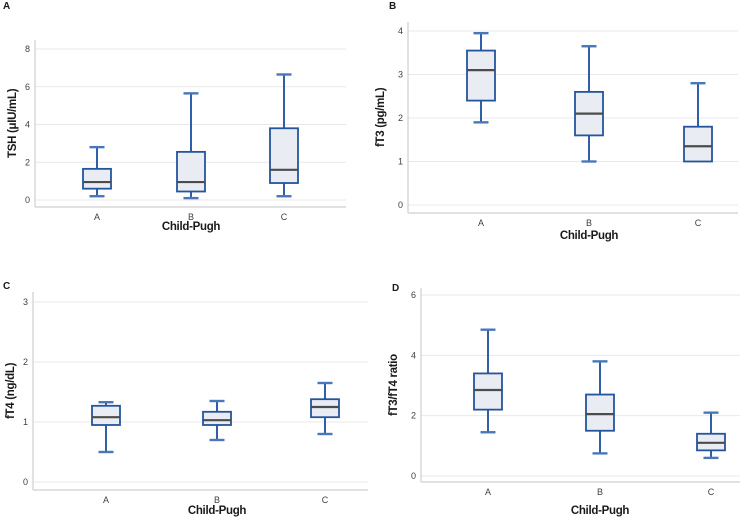  I want to click on panel-letter-b: B, so click(393, 6).